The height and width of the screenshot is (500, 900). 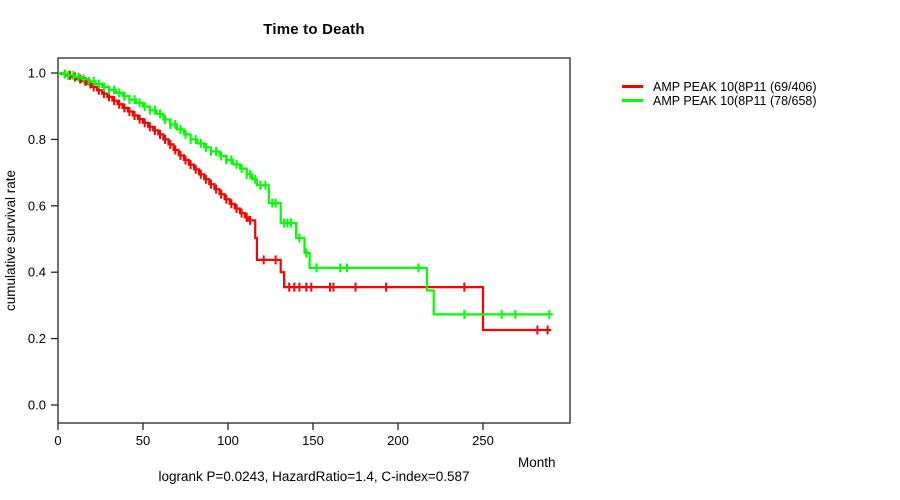 I want to click on x-tick-label: 50, so click(x=143, y=440).